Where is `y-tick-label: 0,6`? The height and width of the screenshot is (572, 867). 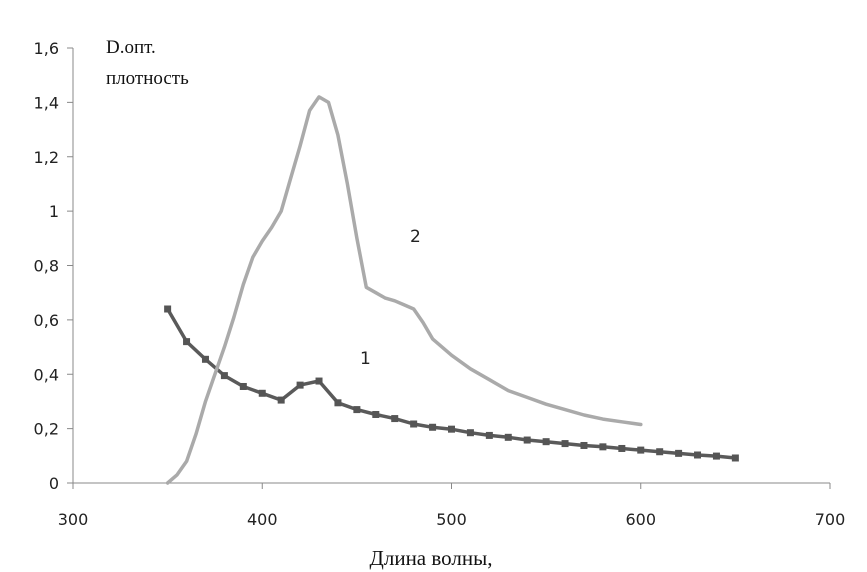
y-tick-label: 0,6 is located at coordinates (46, 320).